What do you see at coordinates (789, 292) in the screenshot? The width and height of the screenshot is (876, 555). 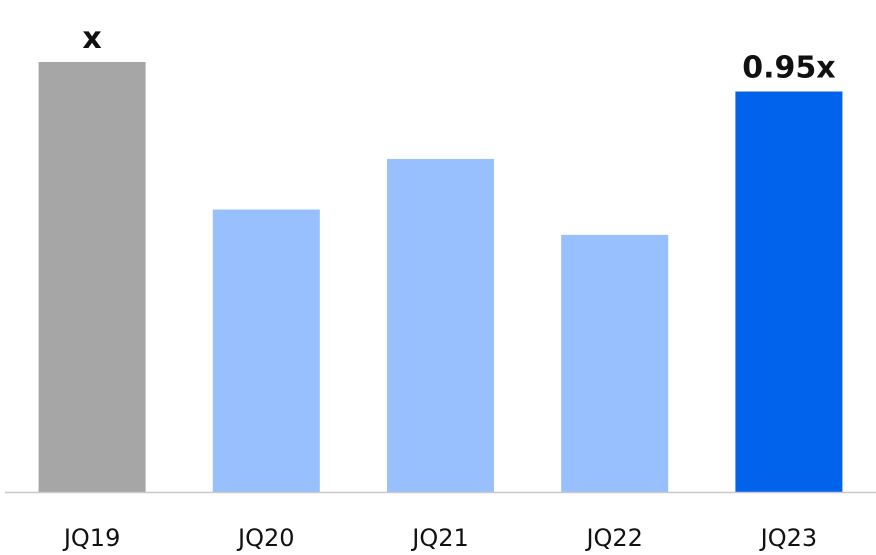 I see `bar-jq23` at bounding box center [789, 292].